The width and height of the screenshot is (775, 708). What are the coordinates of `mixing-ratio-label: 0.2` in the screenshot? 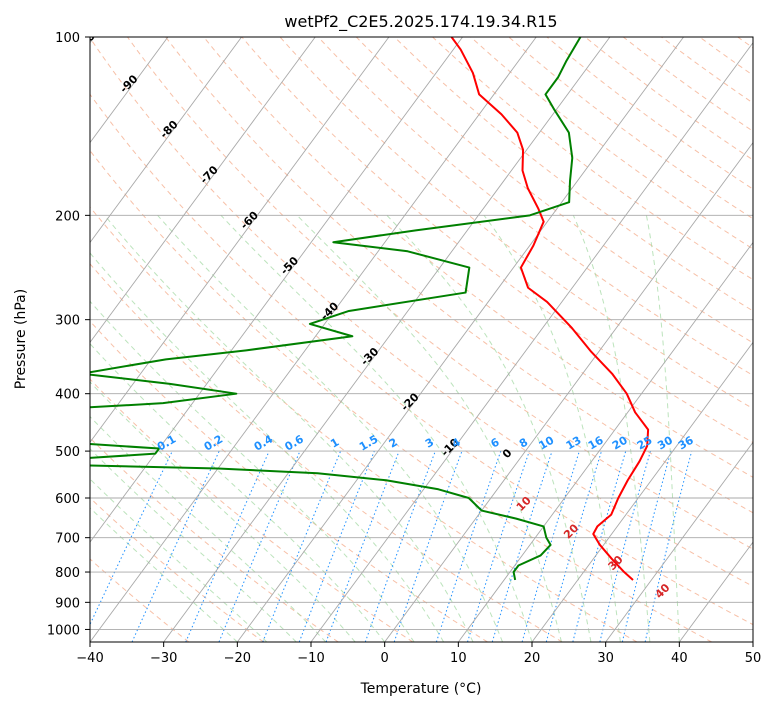 It's located at (213, 443).